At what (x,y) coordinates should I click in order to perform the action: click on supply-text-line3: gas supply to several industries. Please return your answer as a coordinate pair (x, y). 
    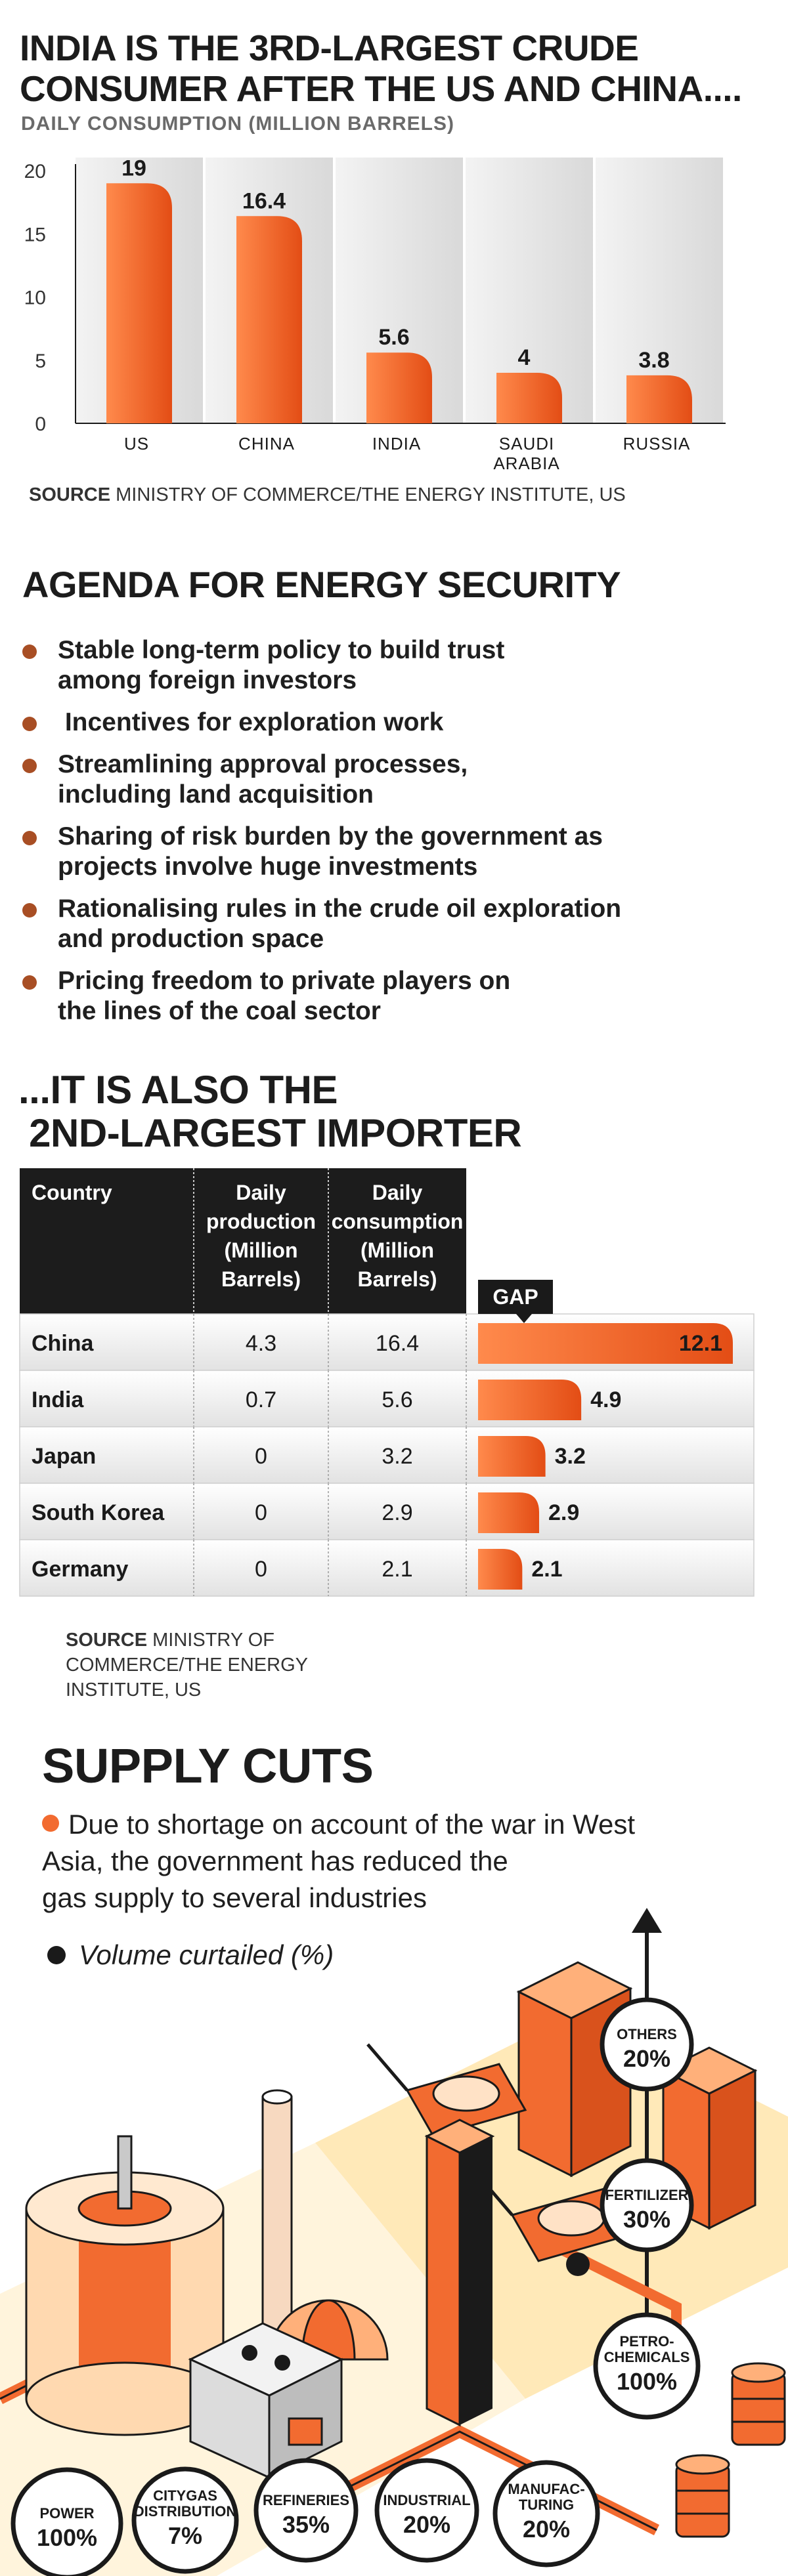
    Looking at the image, I should click on (234, 1897).